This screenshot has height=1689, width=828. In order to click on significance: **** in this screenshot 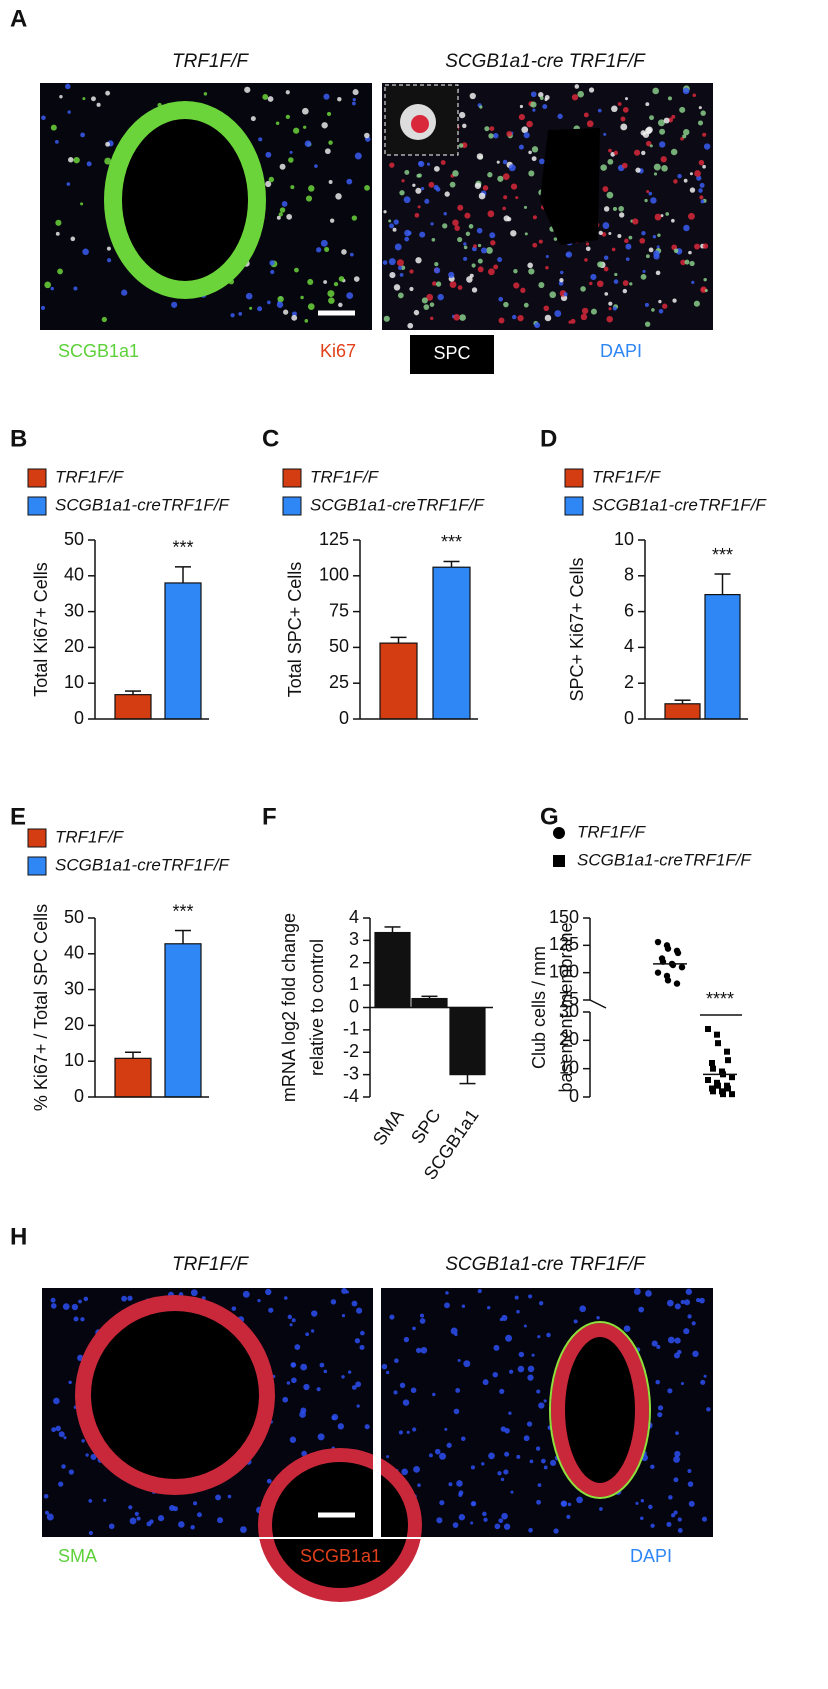, I will do `click(720, 999)`.